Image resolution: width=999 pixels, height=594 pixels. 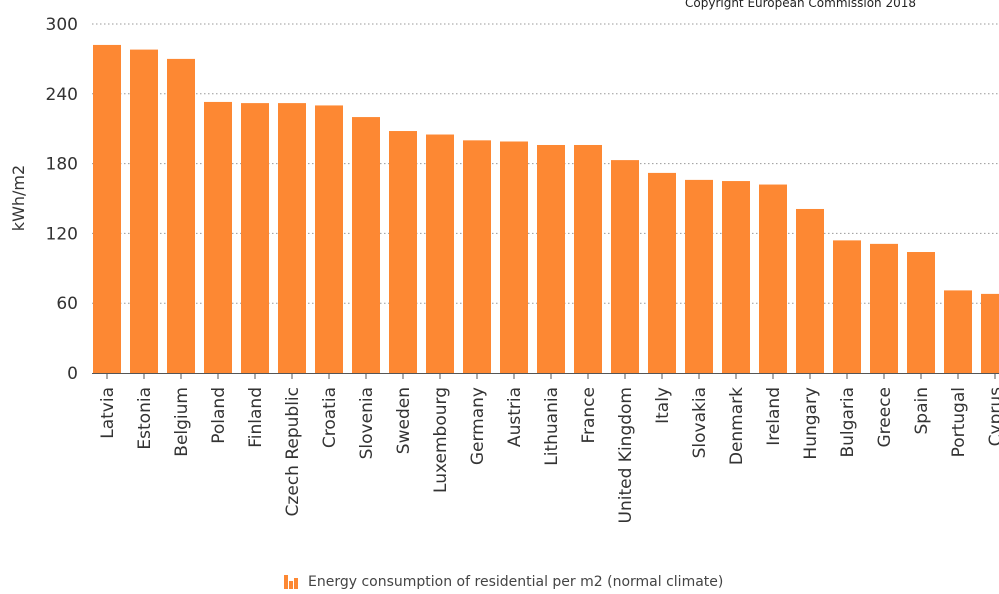 I want to click on y-tick-labels: 0 60 120 180 240 300, so click(x=62, y=199).